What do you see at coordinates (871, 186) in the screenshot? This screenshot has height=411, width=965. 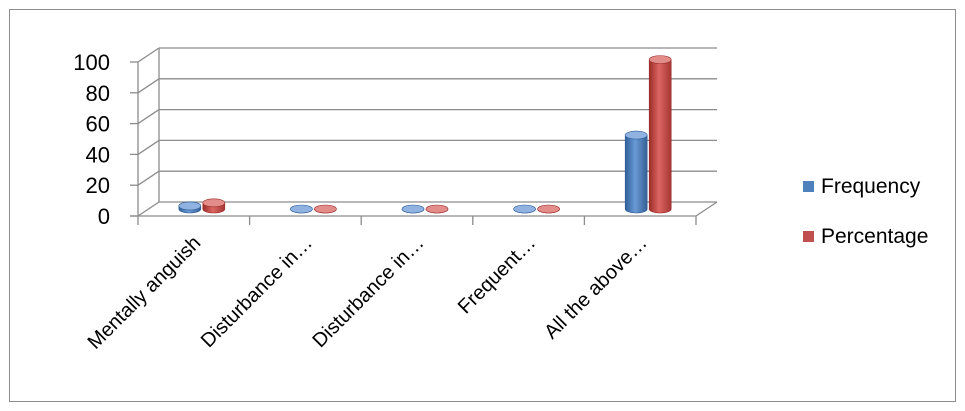 I see `legend-label-frequency: Frequency` at bounding box center [871, 186].